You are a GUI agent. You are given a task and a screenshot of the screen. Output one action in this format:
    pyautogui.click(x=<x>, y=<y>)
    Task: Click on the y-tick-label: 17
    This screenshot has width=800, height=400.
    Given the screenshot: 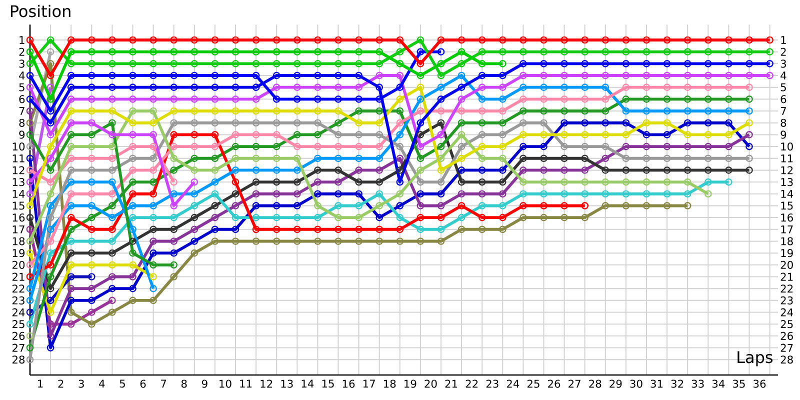 What is the action you would take?
    pyautogui.click(x=18, y=230)
    